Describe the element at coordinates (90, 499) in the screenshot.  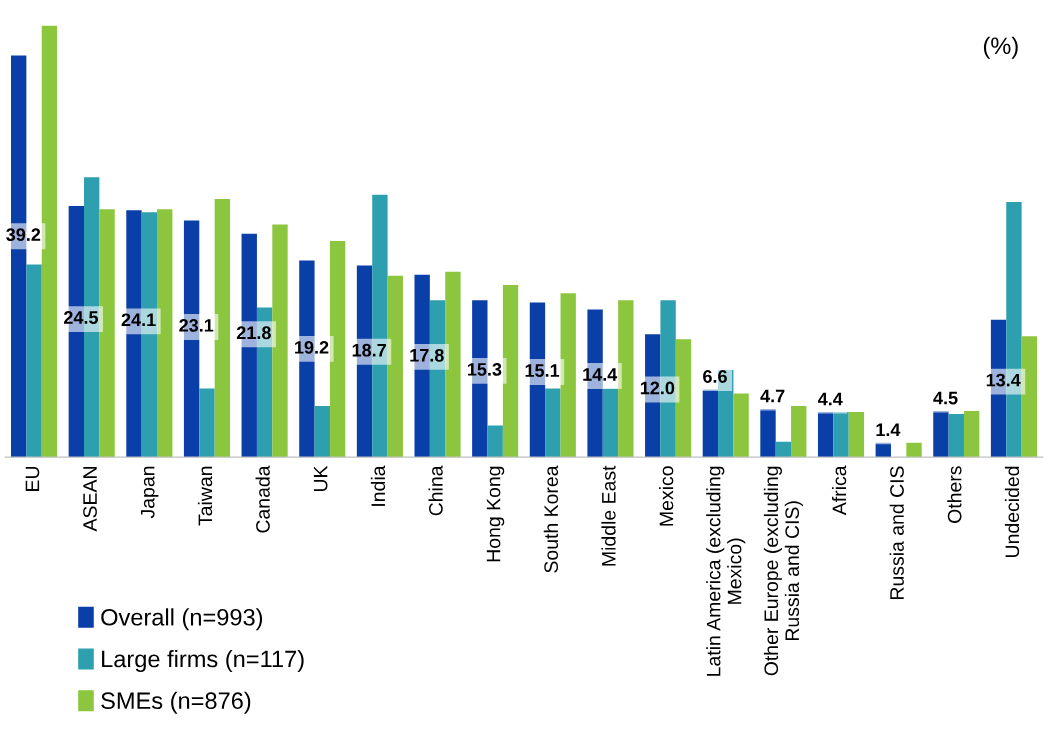
I see `x-tick-label: ASEAN` at that location.